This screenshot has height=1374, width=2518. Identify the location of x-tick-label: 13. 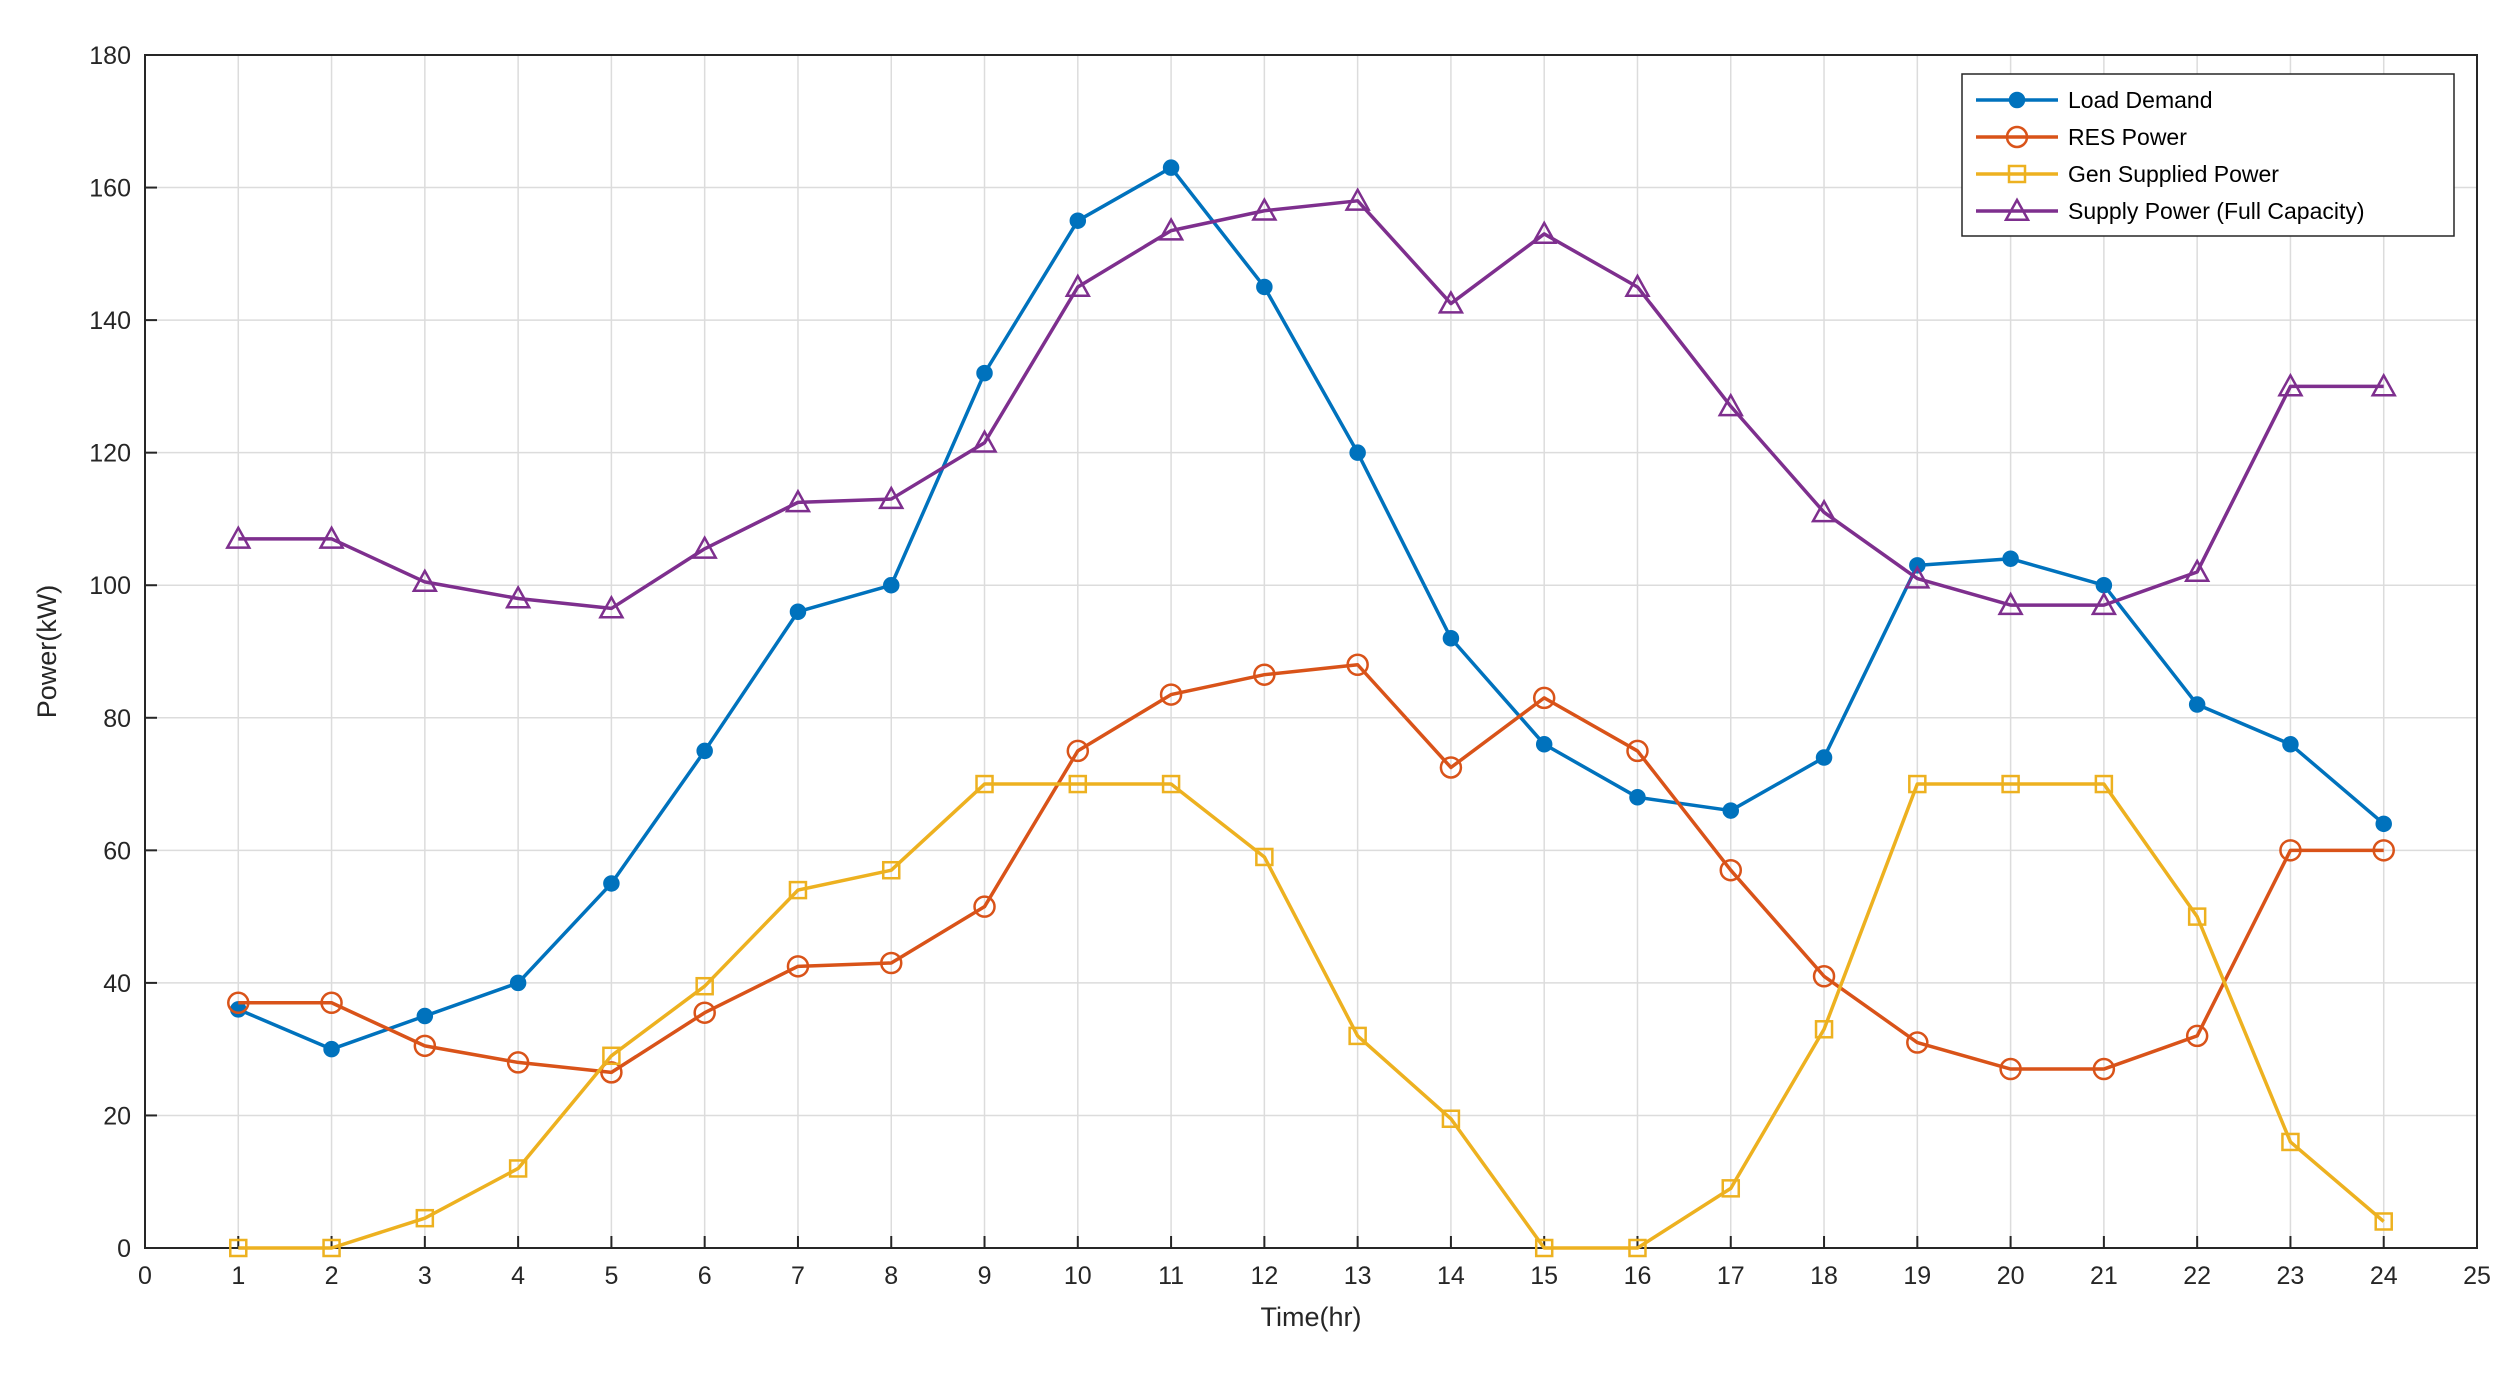
(1358, 1276).